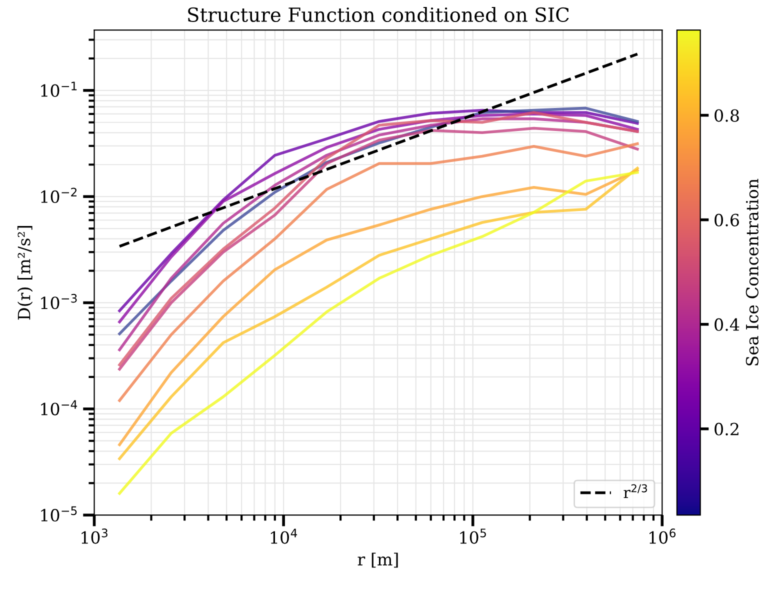 The image size is (779, 590). What do you see at coordinates (59, 408) in the screenshot?
I see `y-tick-label: 10$^{−4}$` at bounding box center [59, 408].